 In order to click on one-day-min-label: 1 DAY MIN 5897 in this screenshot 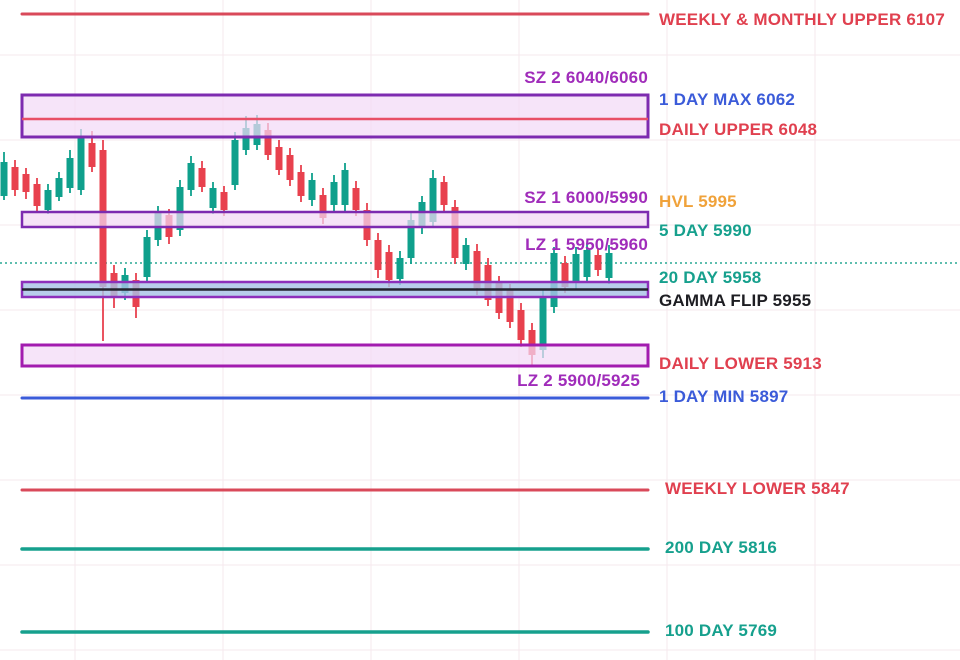, I will do `click(724, 396)`.